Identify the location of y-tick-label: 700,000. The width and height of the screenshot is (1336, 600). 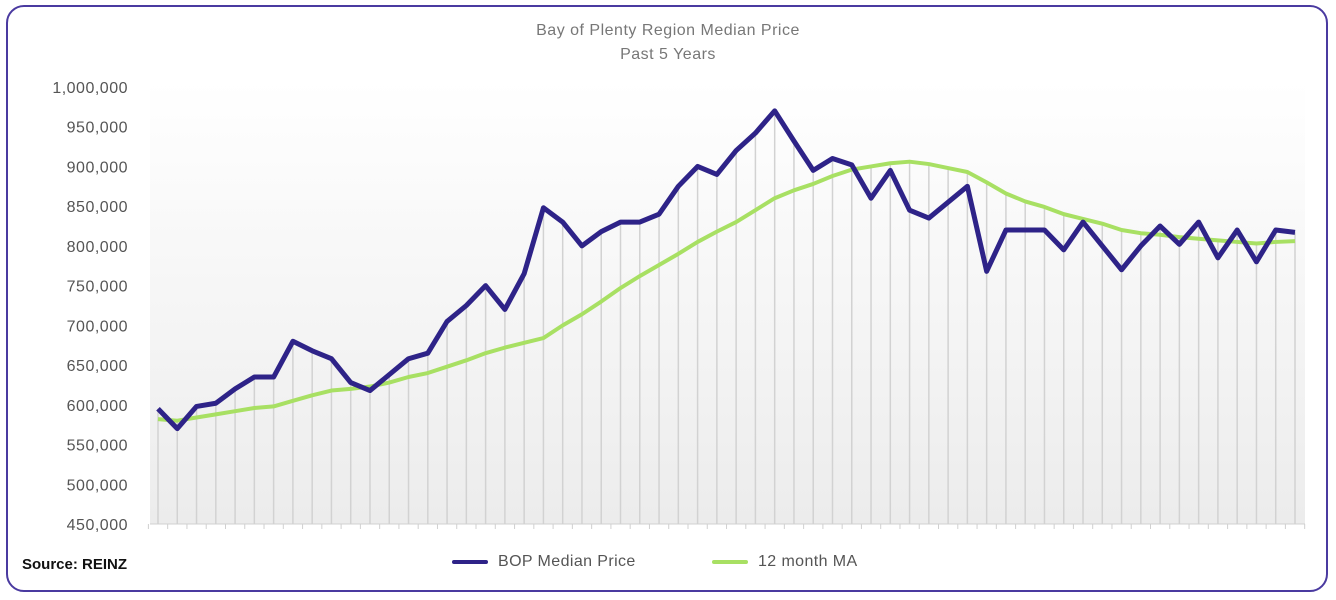
(97, 326).